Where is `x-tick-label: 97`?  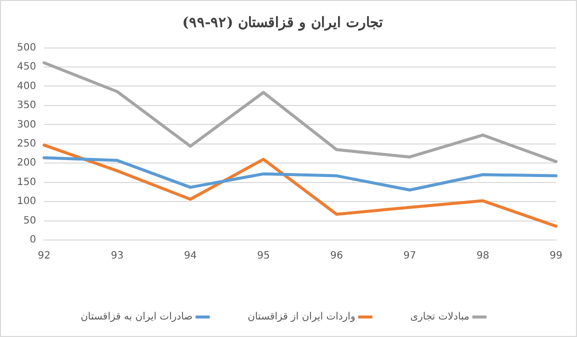 x-tick-label: 97 is located at coordinates (409, 256).